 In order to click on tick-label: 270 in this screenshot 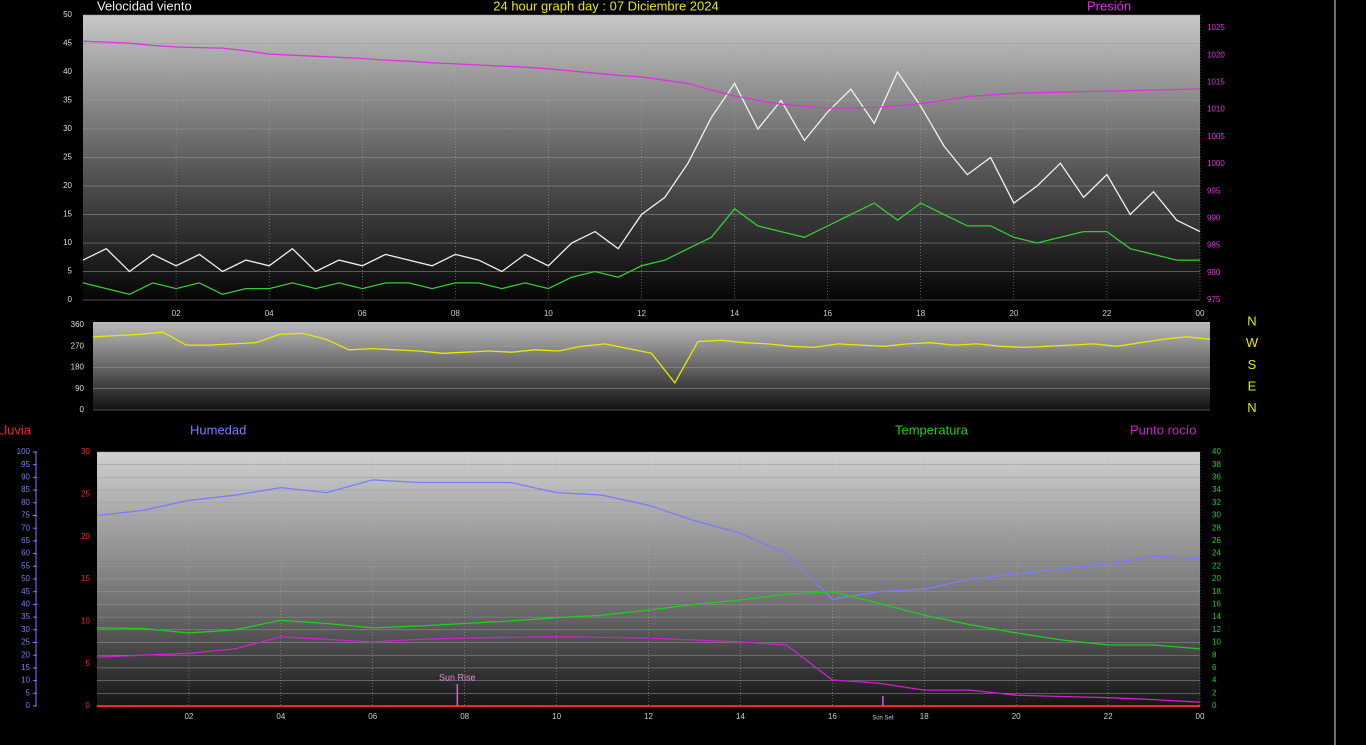, I will do `click(78, 345)`.